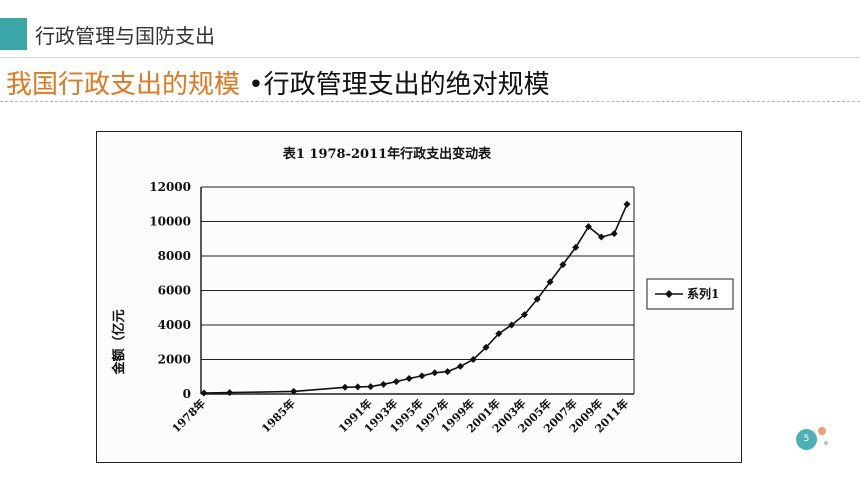 Image resolution: width=860 pixels, height=484 pixels. I want to click on x-tick-label: 1985年, so click(278, 415).